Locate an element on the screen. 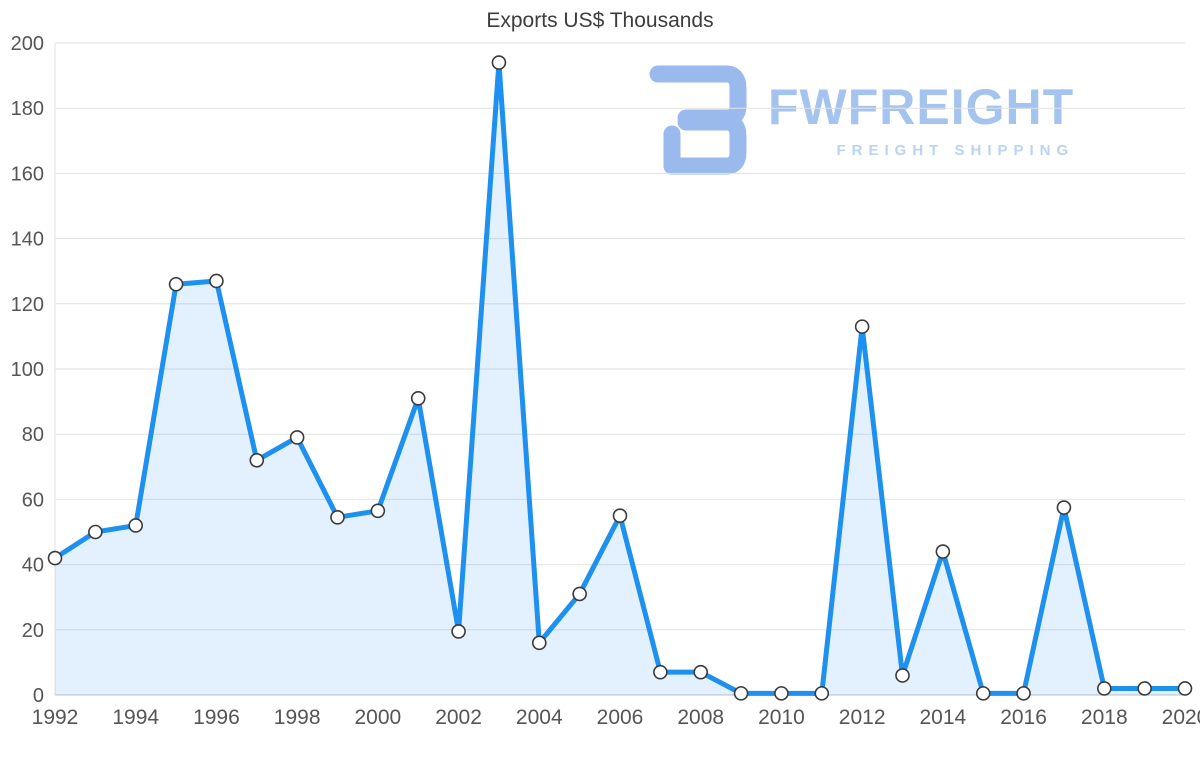 Image resolution: width=1200 pixels, height=763 pixels. x-tick-label: 2014 is located at coordinates (942, 717).